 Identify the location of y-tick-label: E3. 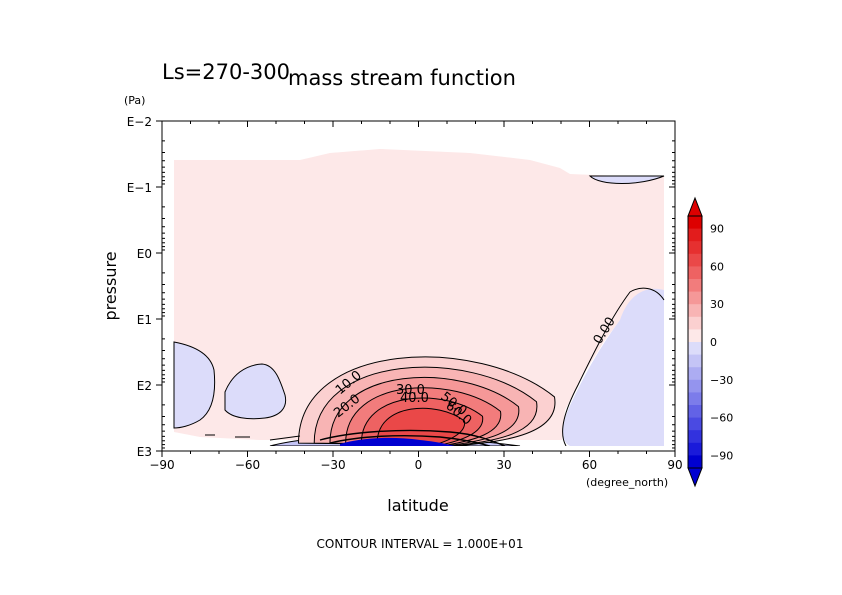
(144, 452).